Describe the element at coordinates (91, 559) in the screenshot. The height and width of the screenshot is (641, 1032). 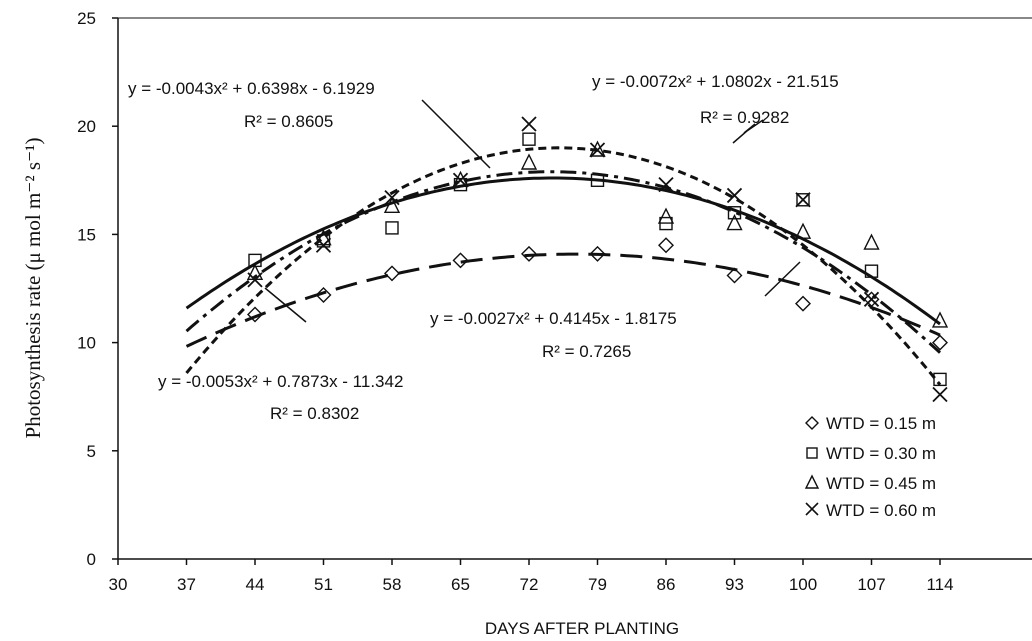
I see `y-tick-label: 0` at that location.